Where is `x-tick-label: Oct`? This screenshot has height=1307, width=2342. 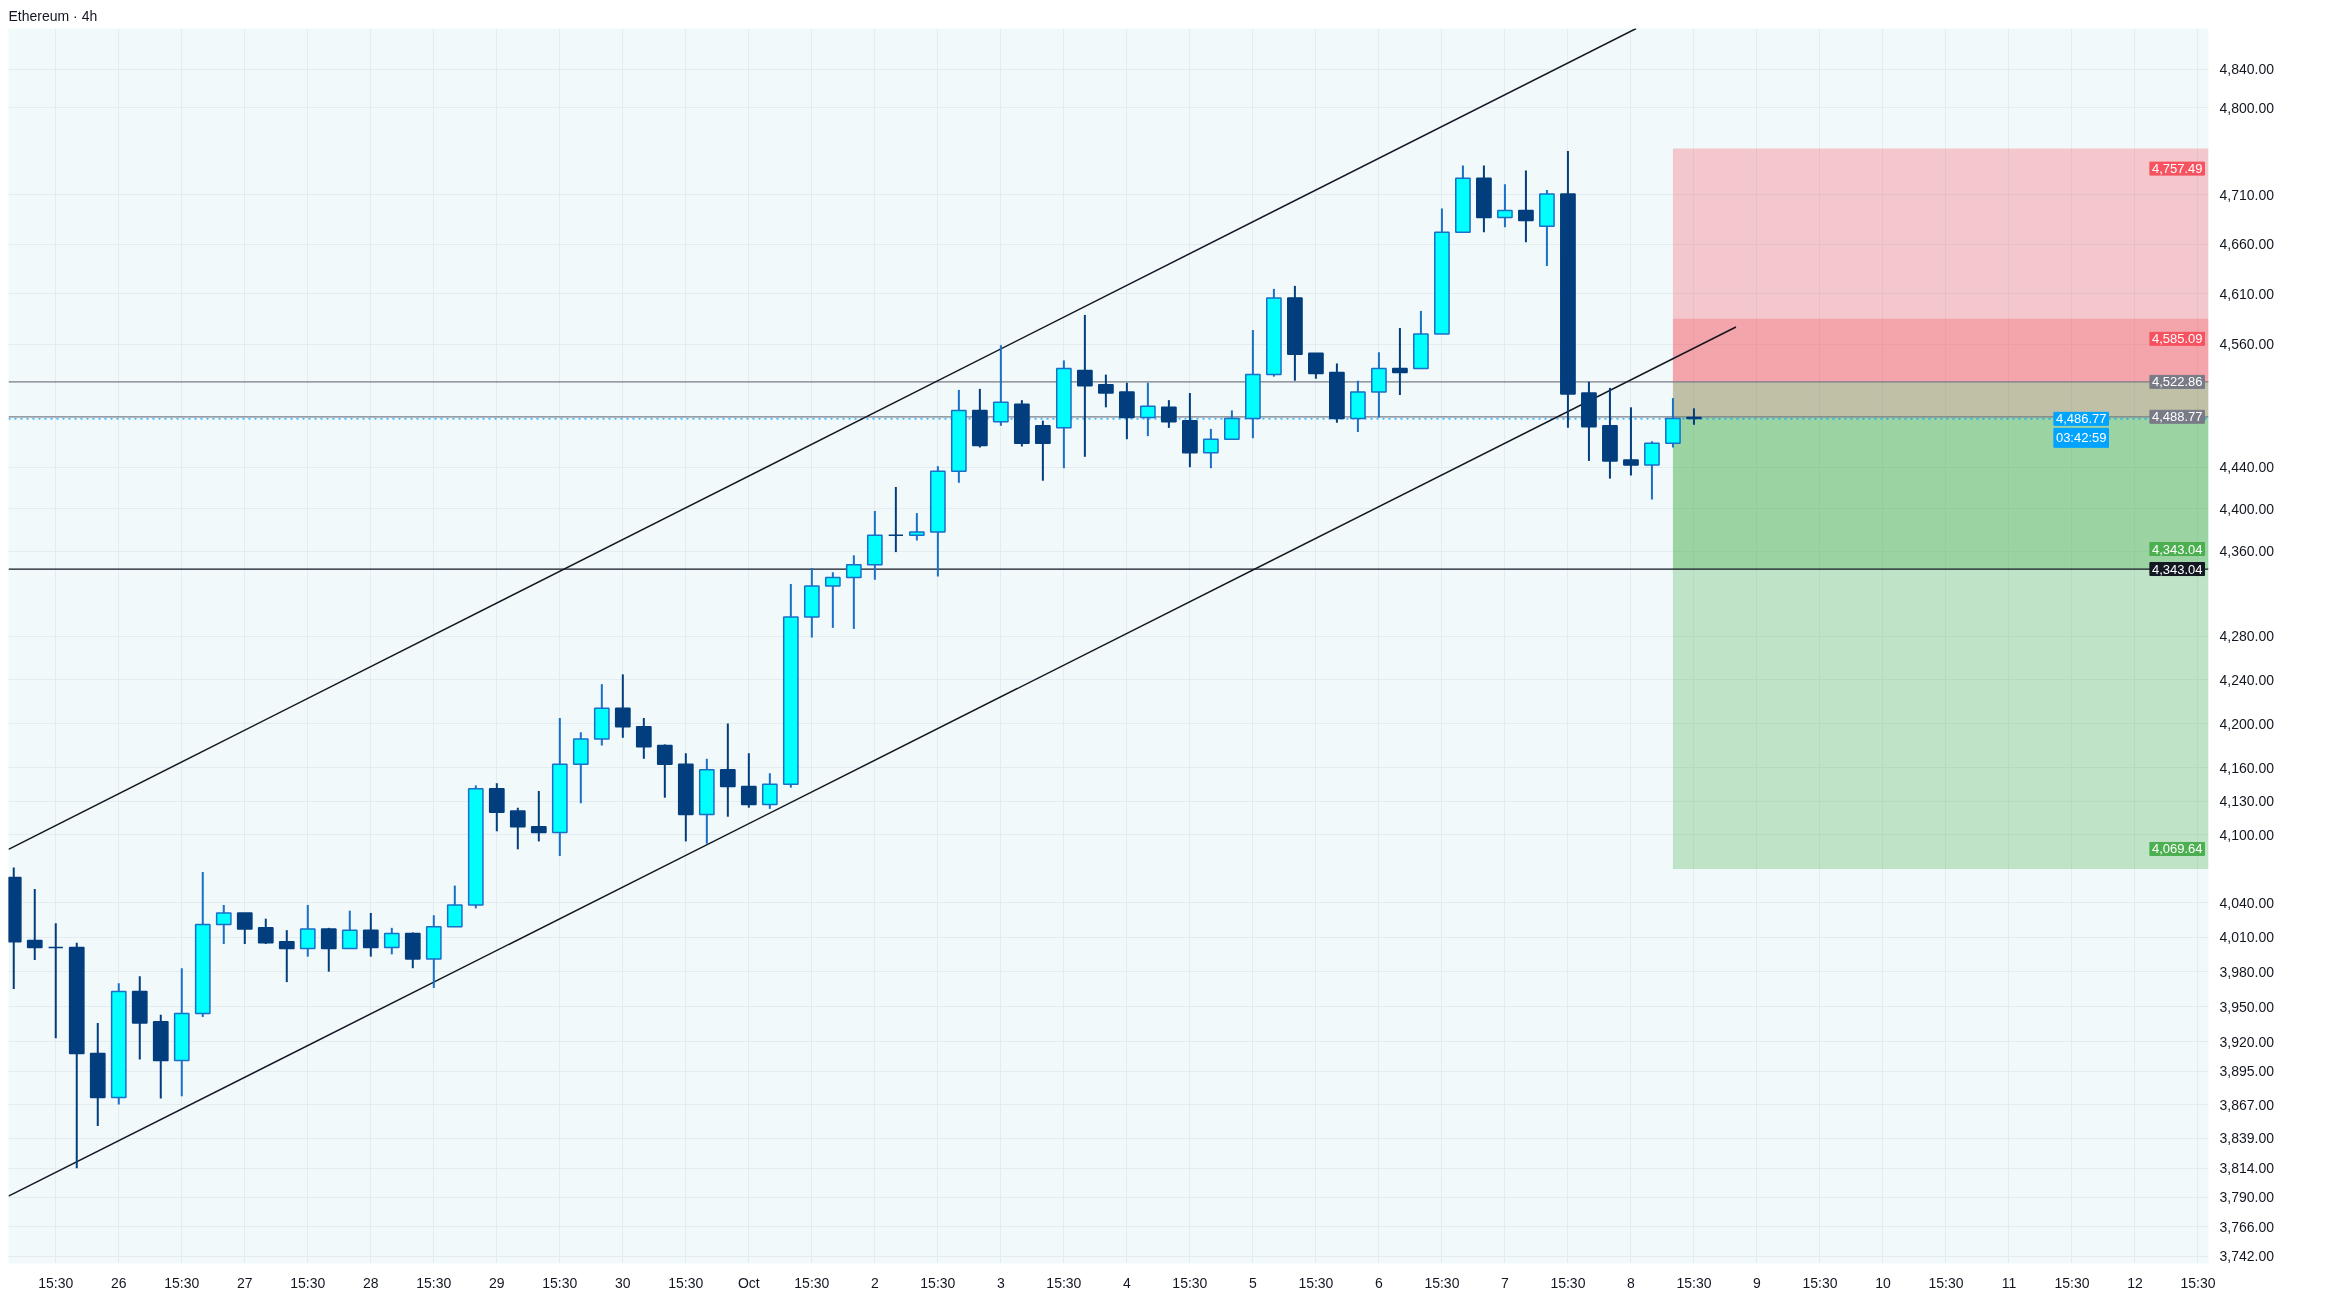
x-tick-label: Oct is located at coordinates (748, 1282).